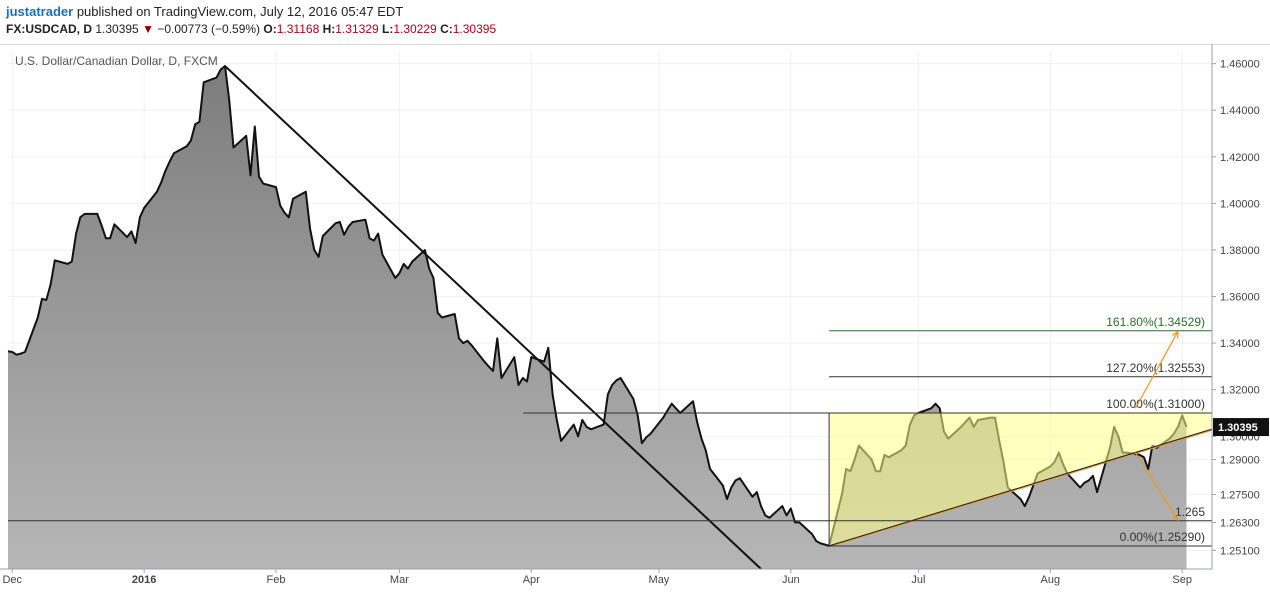 The width and height of the screenshot is (1270, 595). What do you see at coordinates (531, 580) in the screenshot?
I see `x-tick-label: Apr` at bounding box center [531, 580].